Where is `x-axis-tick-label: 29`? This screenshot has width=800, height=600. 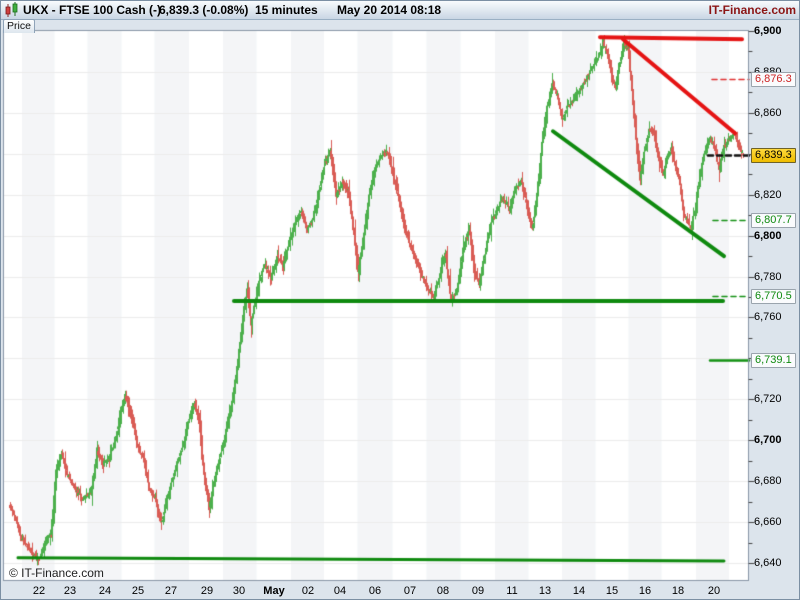 x-axis-tick-label: 29 is located at coordinates (207, 591).